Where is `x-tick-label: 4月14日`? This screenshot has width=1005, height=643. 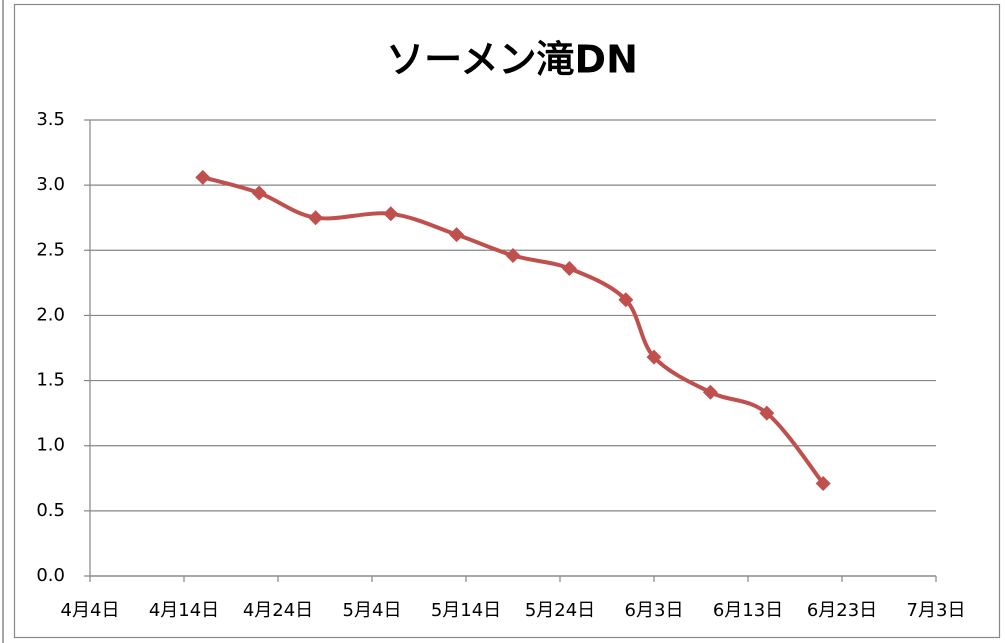
x-tick-label: 4月14日 is located at coordinates (184, 610).